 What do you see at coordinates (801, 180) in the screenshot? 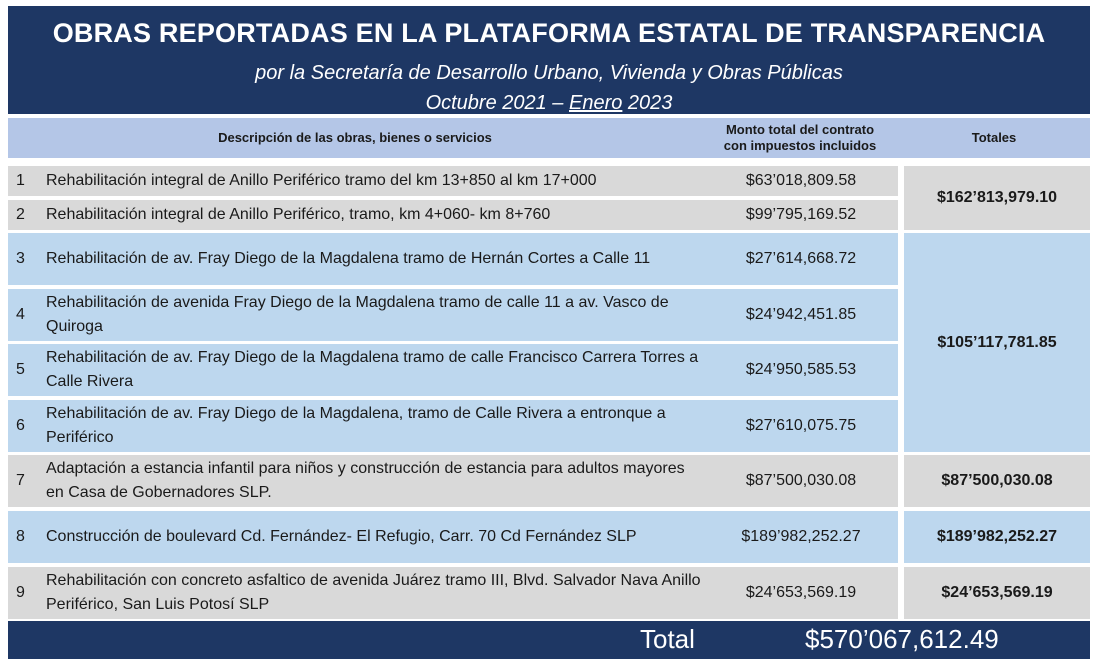
I see `row-amount: $63’018,809.58` at bounding box center [801, 180].